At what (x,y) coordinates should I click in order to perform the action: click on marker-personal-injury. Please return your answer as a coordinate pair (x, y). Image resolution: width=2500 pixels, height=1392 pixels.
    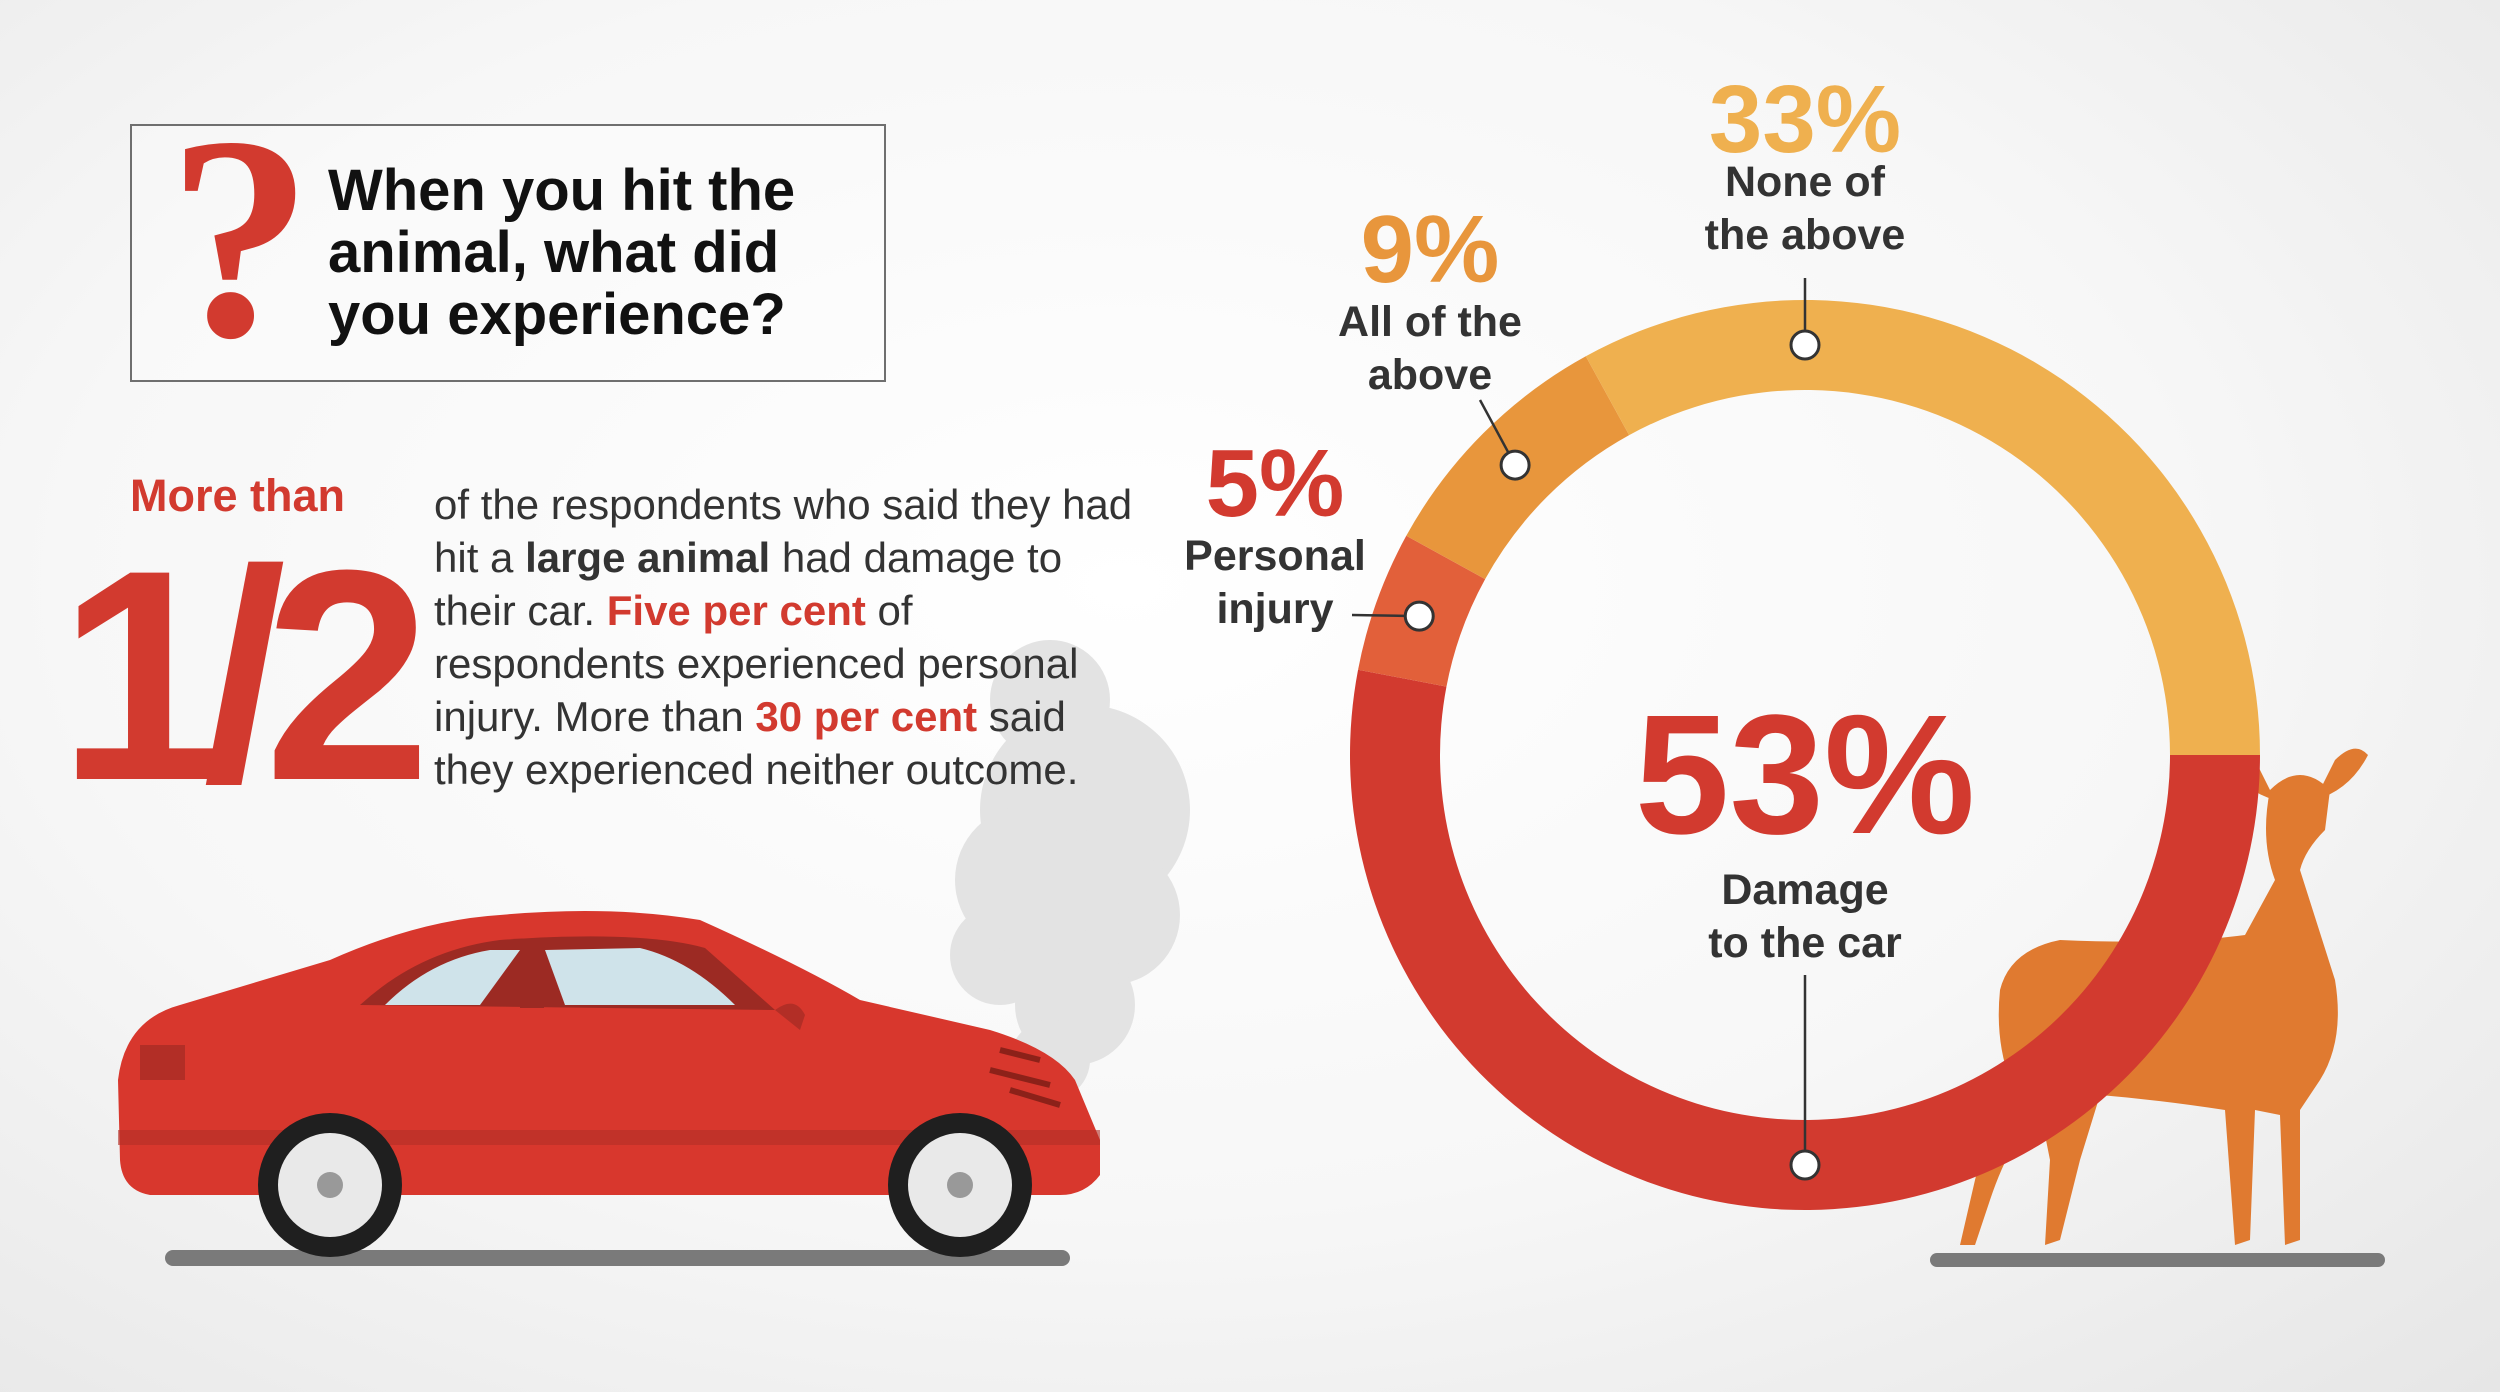
    Looking at the image, I should click on (1419, 616).